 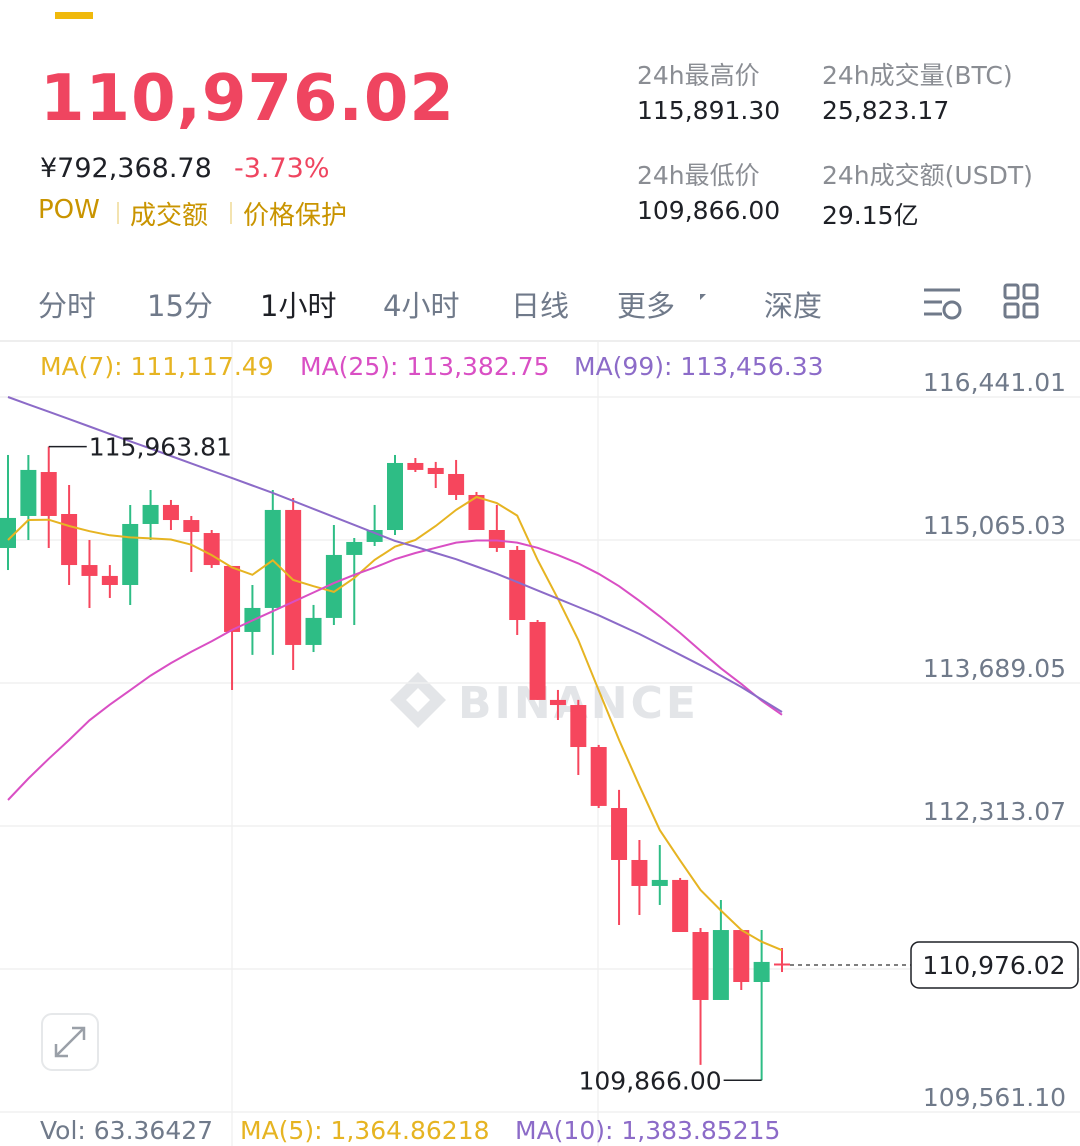 I want to click on watermark-logo, so click(x=418, y=700).